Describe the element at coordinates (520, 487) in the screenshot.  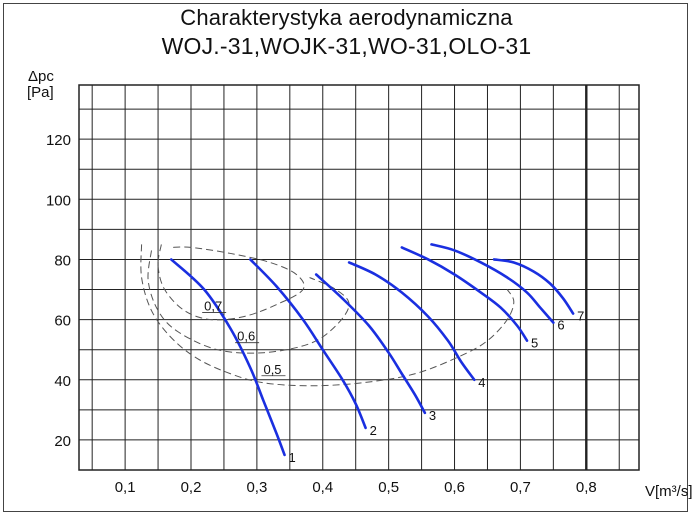
I see `x-tick-label: 0,7` at that location.